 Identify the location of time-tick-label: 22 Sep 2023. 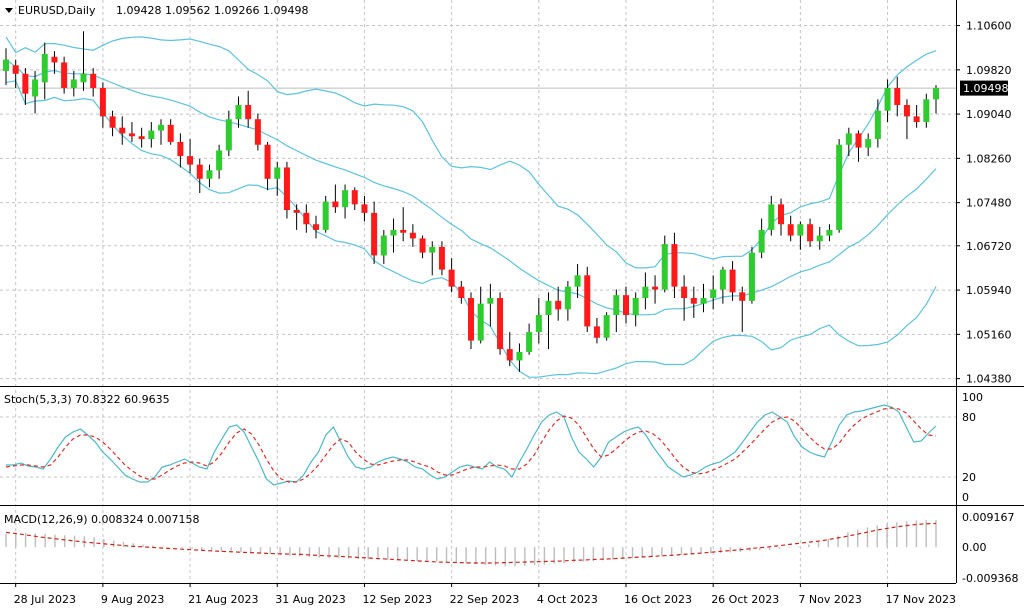
(485, 599).